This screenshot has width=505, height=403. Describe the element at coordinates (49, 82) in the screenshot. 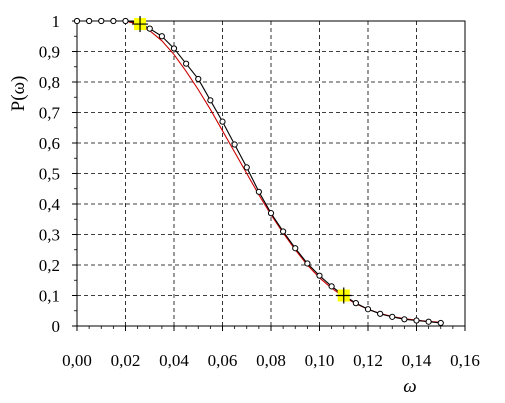

I see `y-tick-label: 0,8` at that location.